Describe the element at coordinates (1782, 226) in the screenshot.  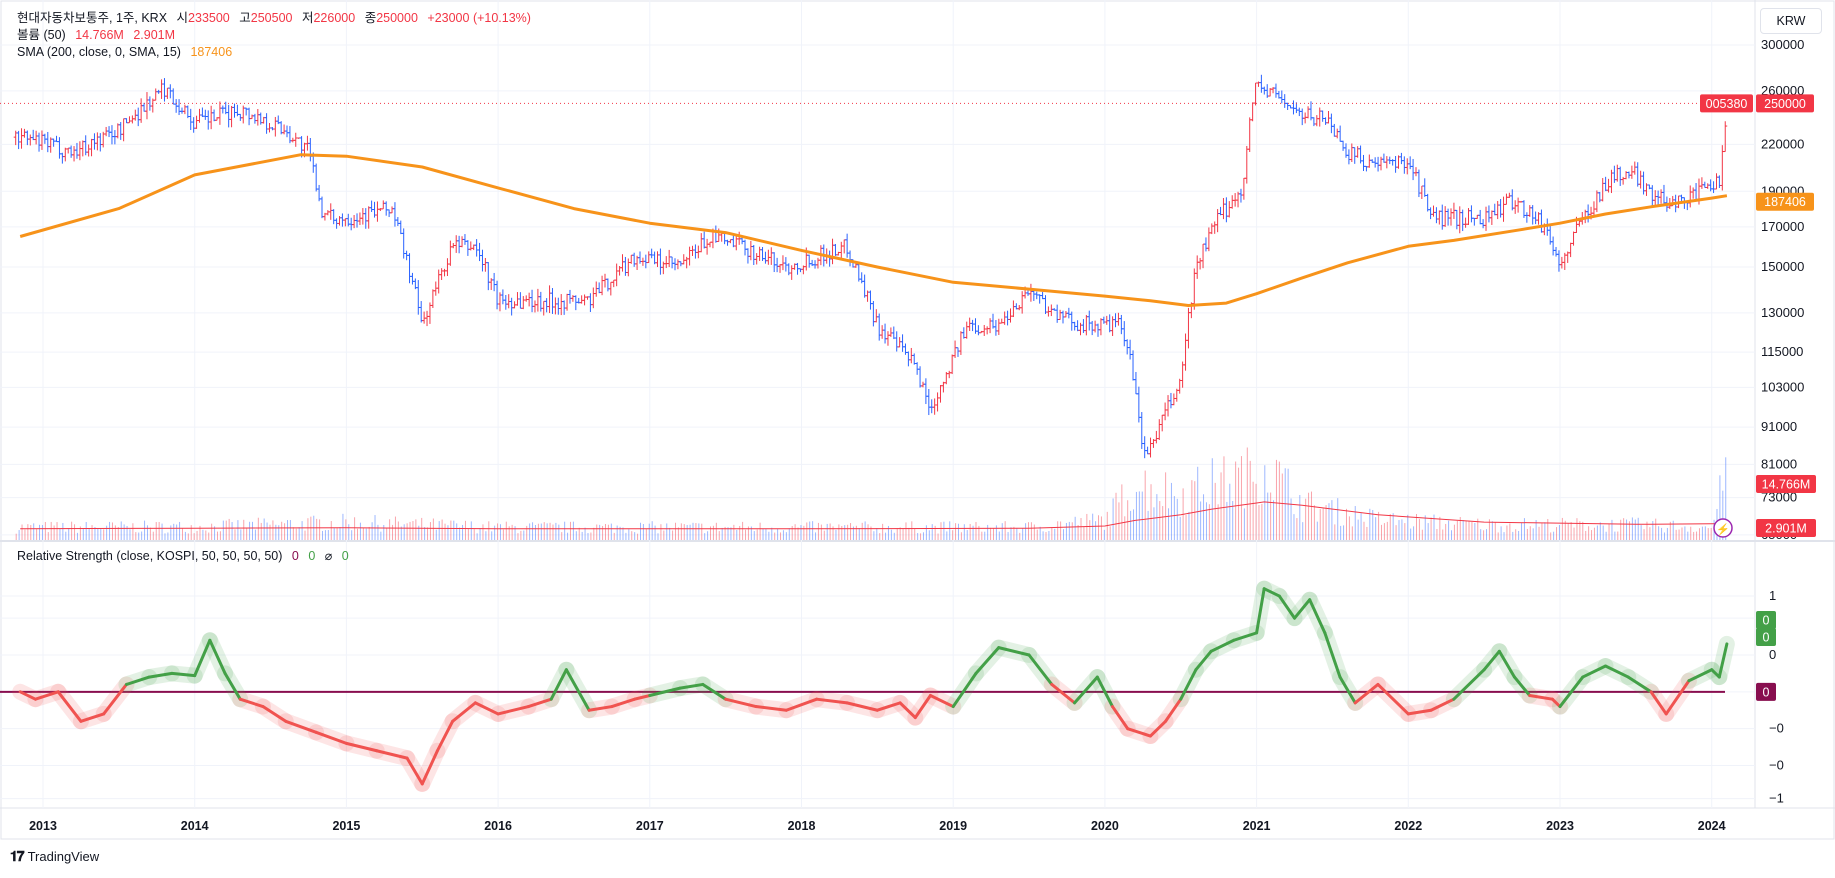
I see `price-tick-label: 170000` at that location.